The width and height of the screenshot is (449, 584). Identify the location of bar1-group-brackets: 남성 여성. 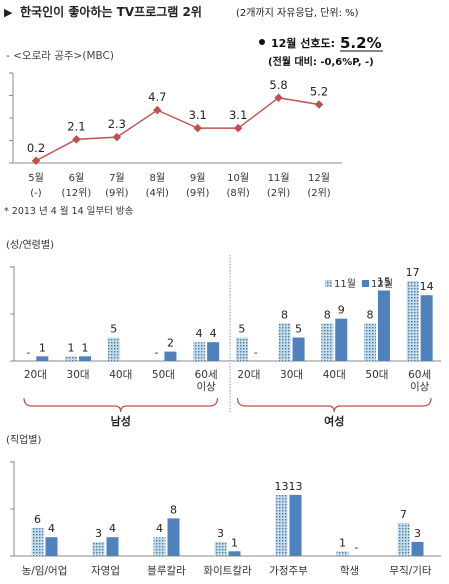
(227, 412).